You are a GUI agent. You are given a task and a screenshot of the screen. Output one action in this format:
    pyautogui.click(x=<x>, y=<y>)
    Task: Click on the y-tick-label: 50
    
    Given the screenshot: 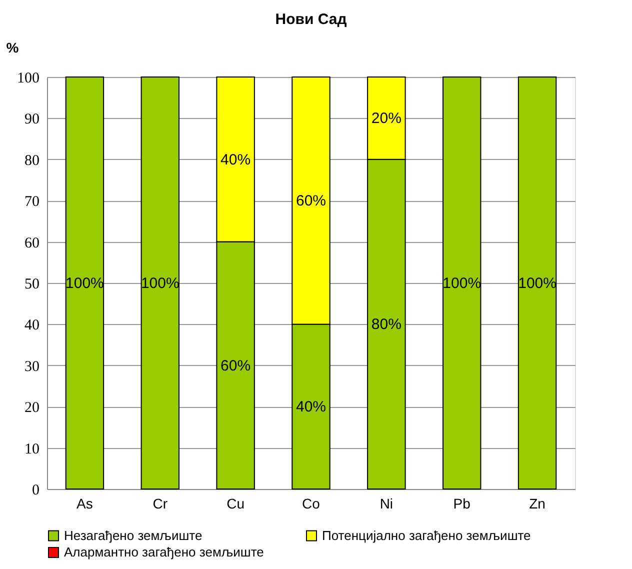 What is the action you would take?
    pyautogui.click(x=32, y=284)
    